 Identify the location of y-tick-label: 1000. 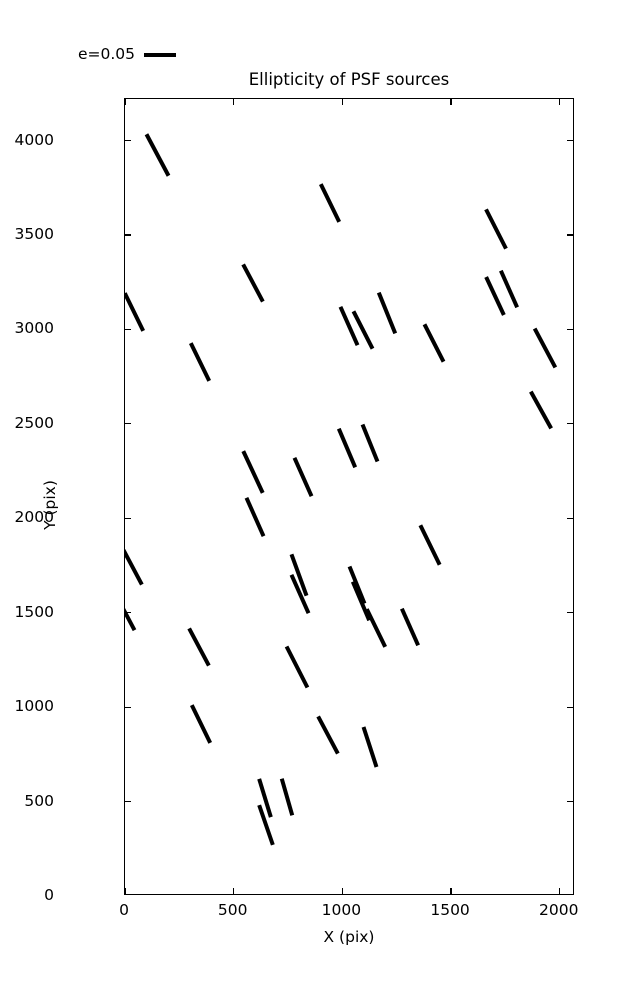
(34, 706).